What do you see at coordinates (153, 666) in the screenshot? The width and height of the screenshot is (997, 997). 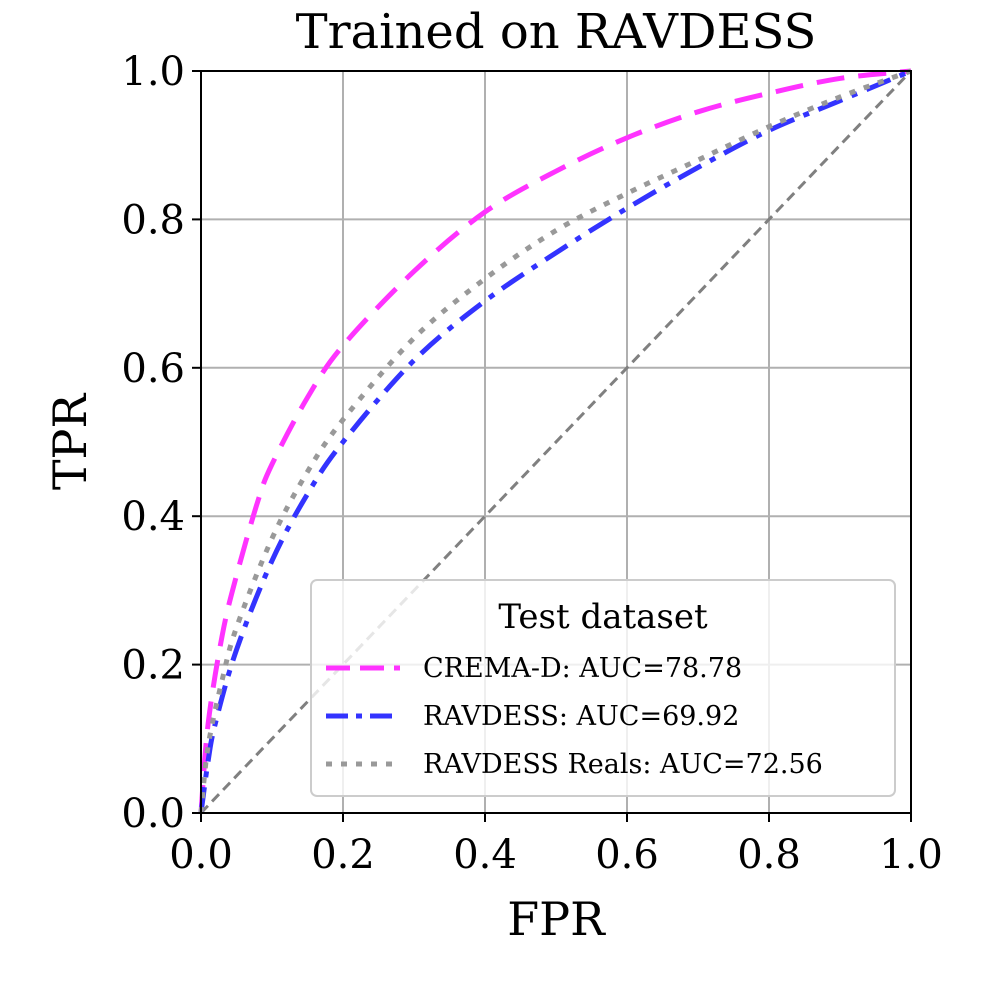 I see `y-tick-label: 0.2` at bounding box center [153, 666].